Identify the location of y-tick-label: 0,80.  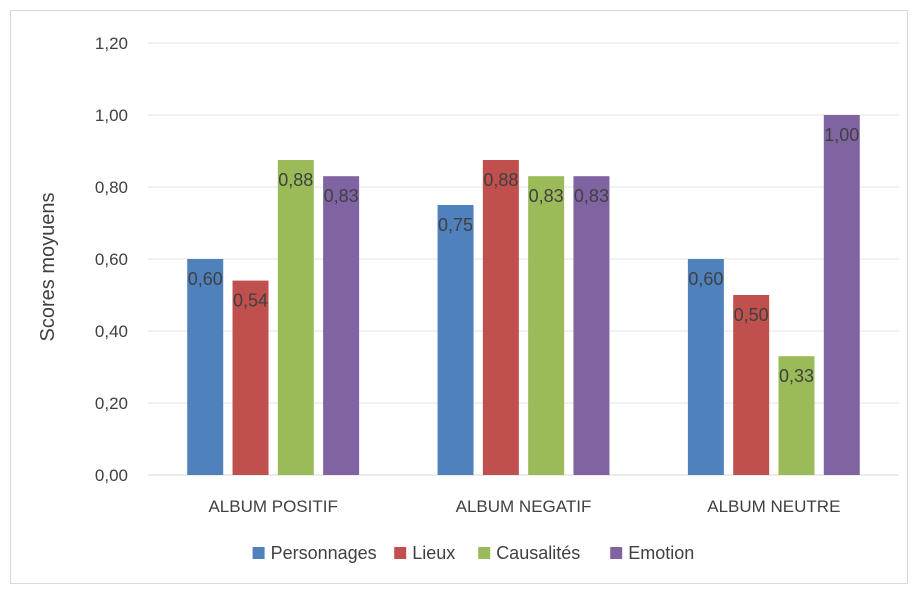
(111, 187).